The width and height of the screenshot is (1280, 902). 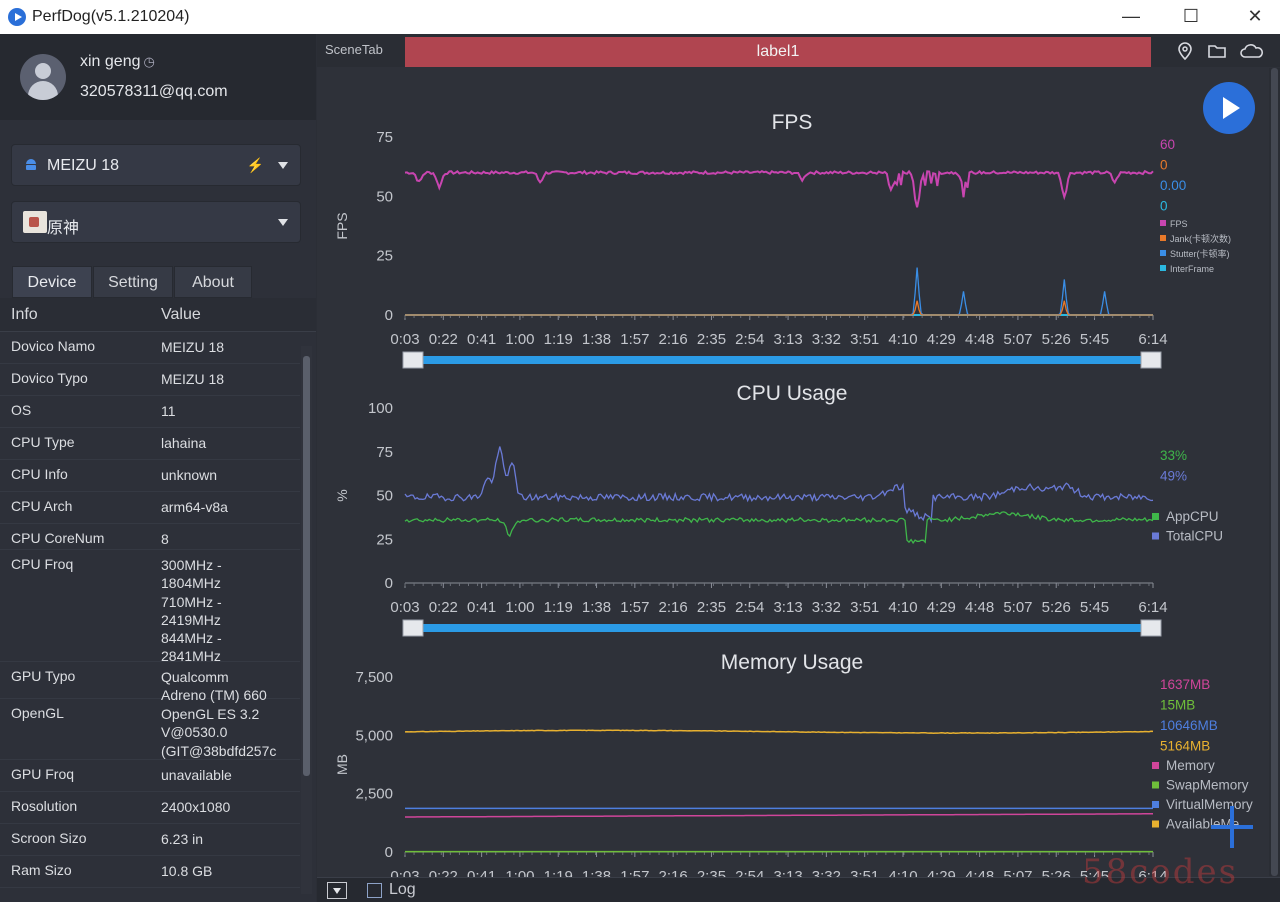 I want to click on watermark: 58codes, so click(x=1160, y=872).